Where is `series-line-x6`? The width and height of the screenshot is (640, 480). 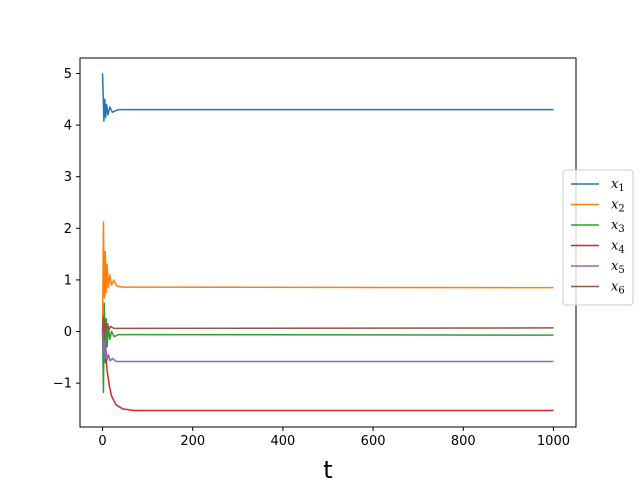
series-line-x6 is located at coordinates (327, 326).